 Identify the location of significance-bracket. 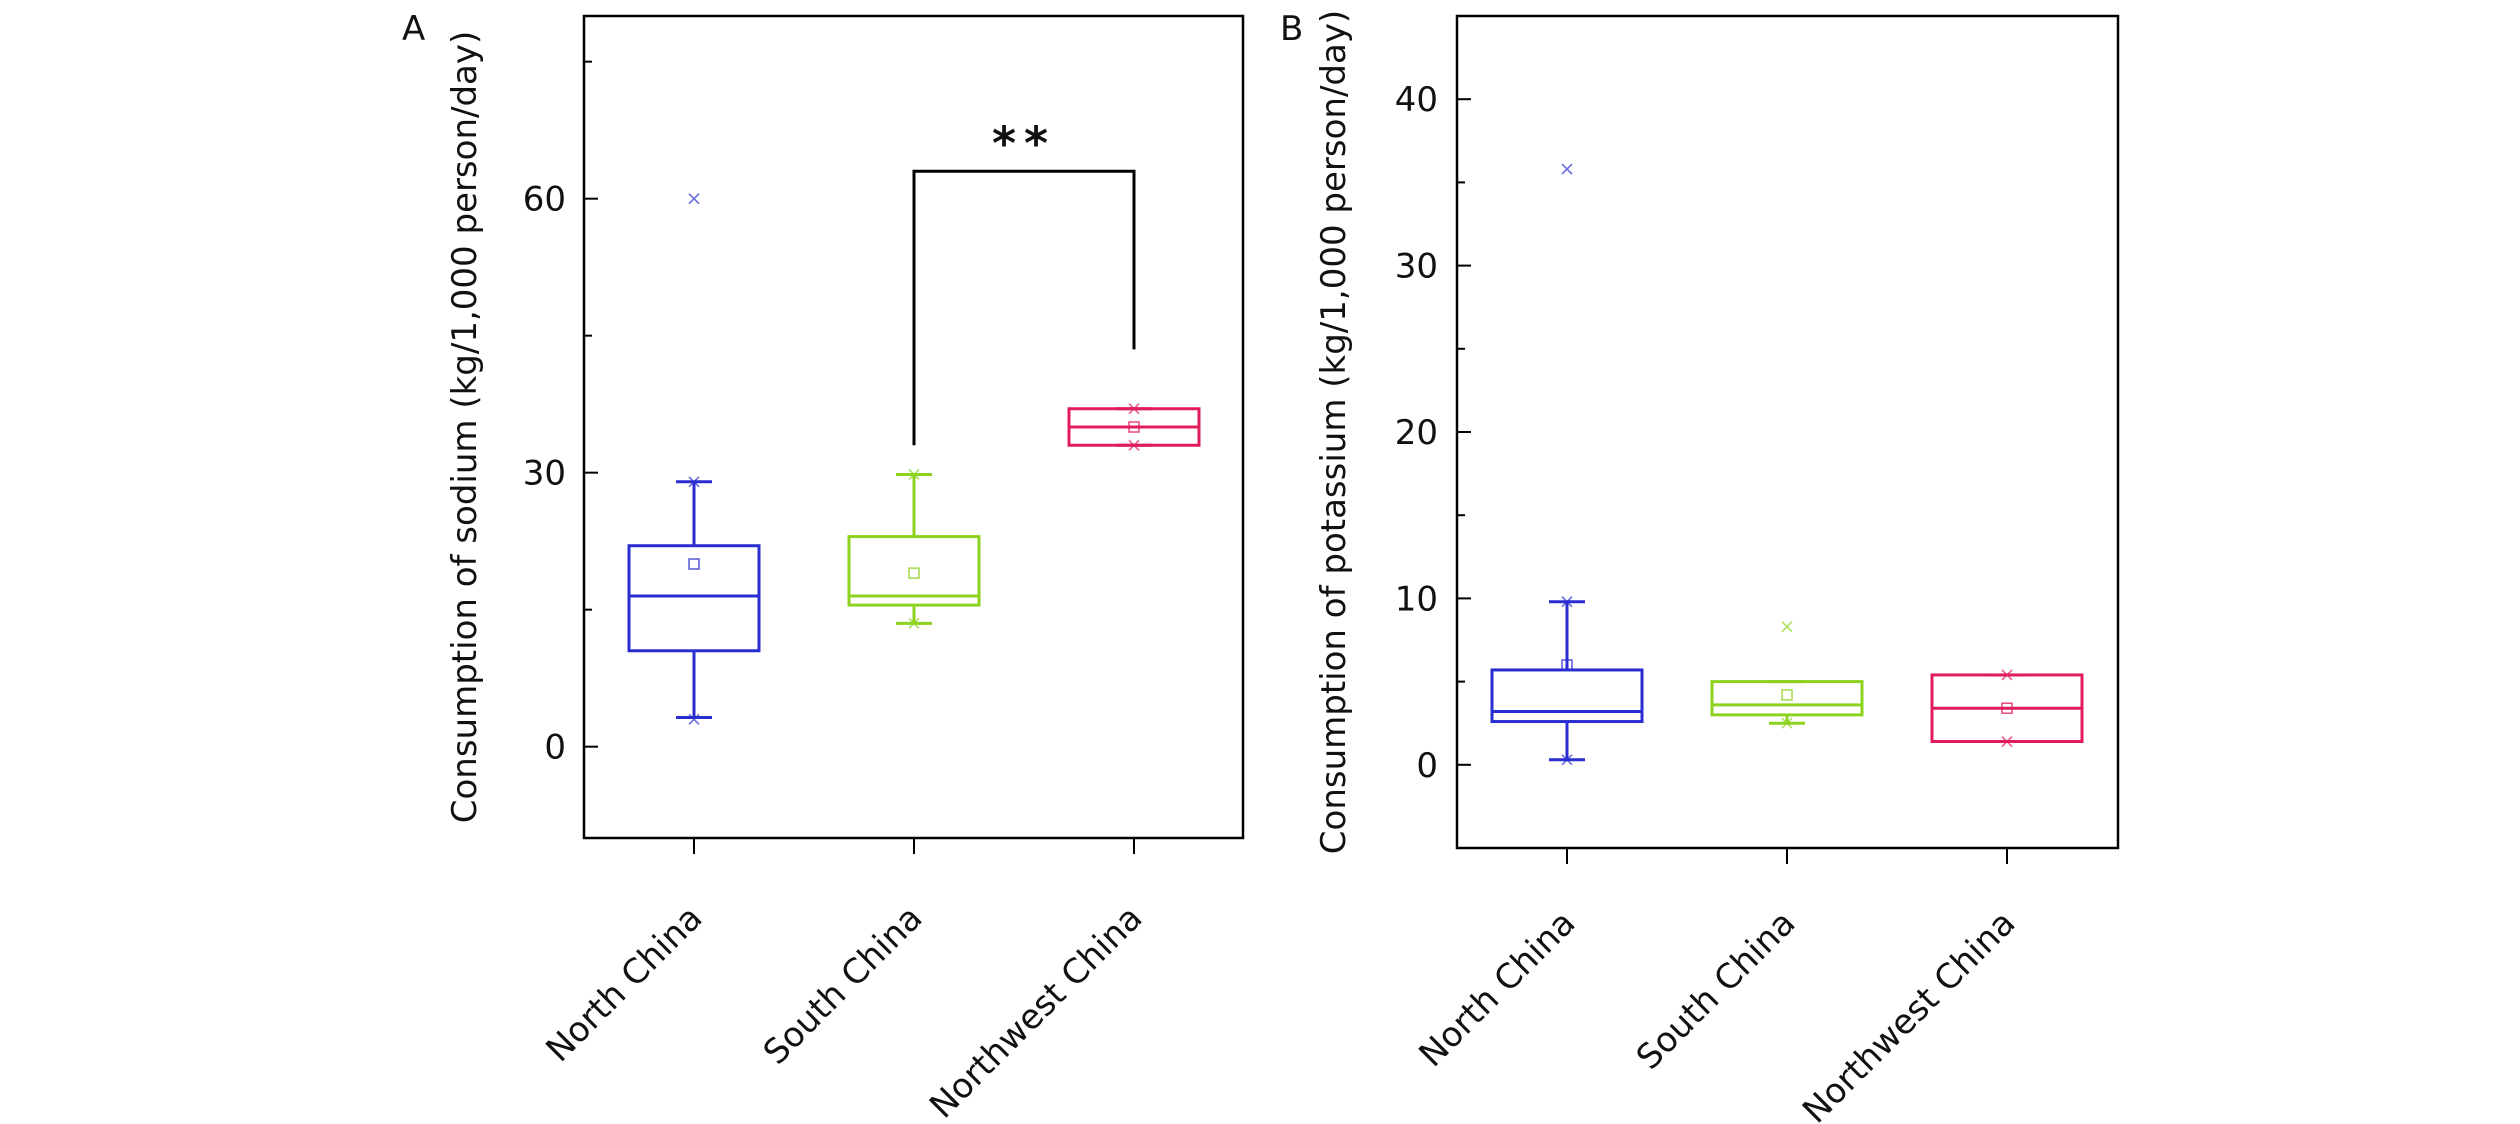
(1024, 307).